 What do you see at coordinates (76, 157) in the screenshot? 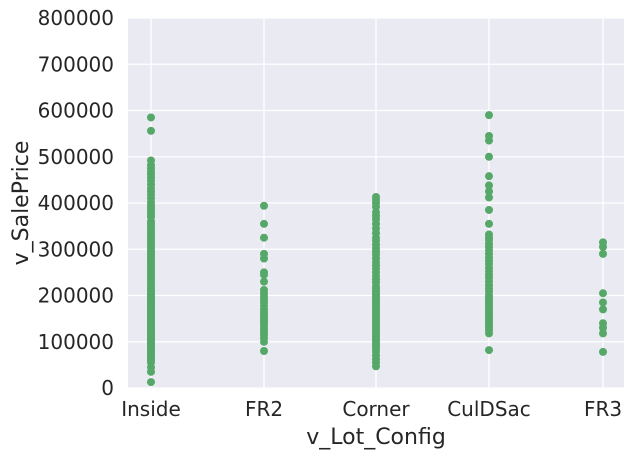
I see `y-tick-label: 500000` at bounding box center [76, 157].